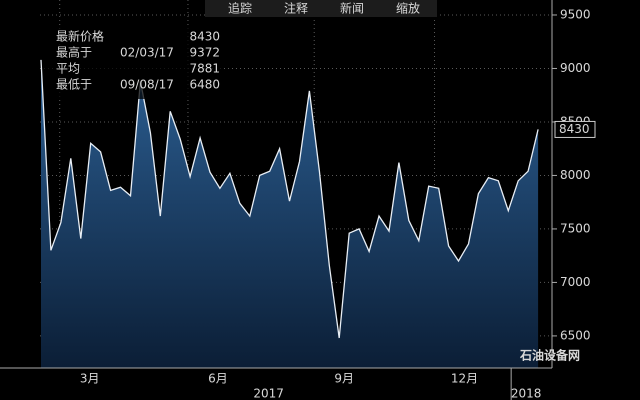 The image size is (640, 400). I want to click on legend-date: 02/03/17, so click(147, 53).